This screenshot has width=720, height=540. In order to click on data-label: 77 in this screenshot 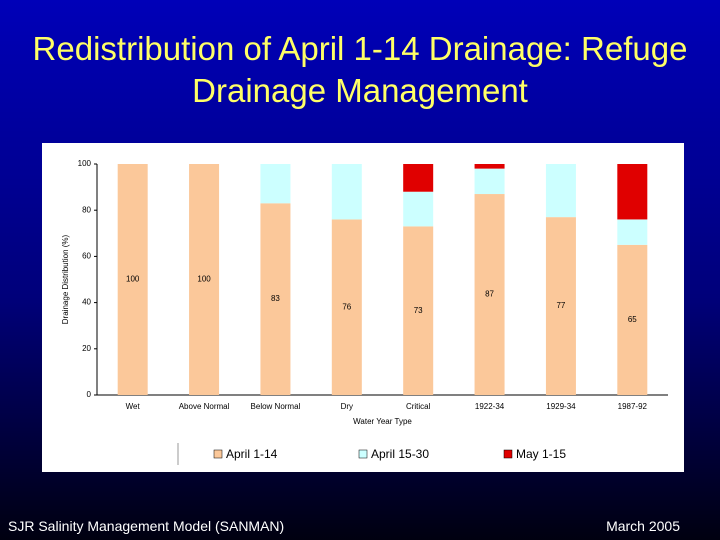, I will do `click(560, 305)`.